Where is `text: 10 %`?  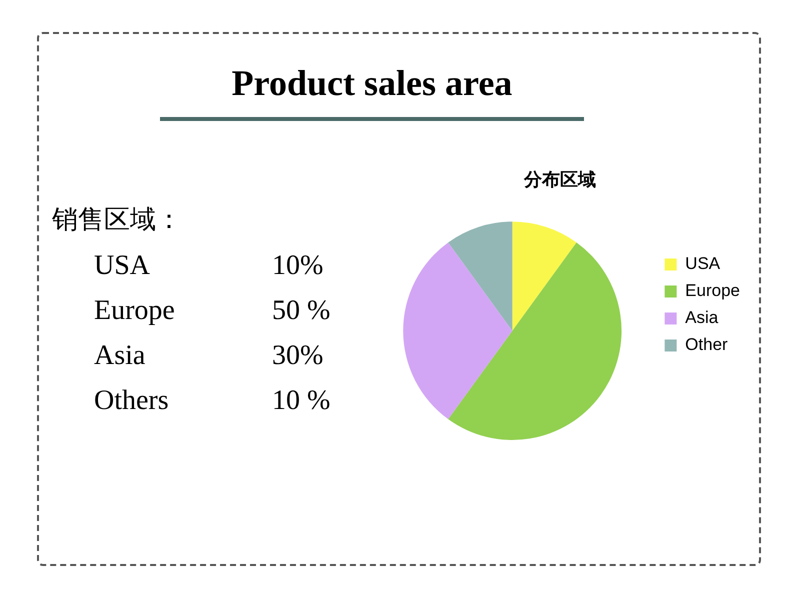 text: 10 % is located at coordinates (301, 401).